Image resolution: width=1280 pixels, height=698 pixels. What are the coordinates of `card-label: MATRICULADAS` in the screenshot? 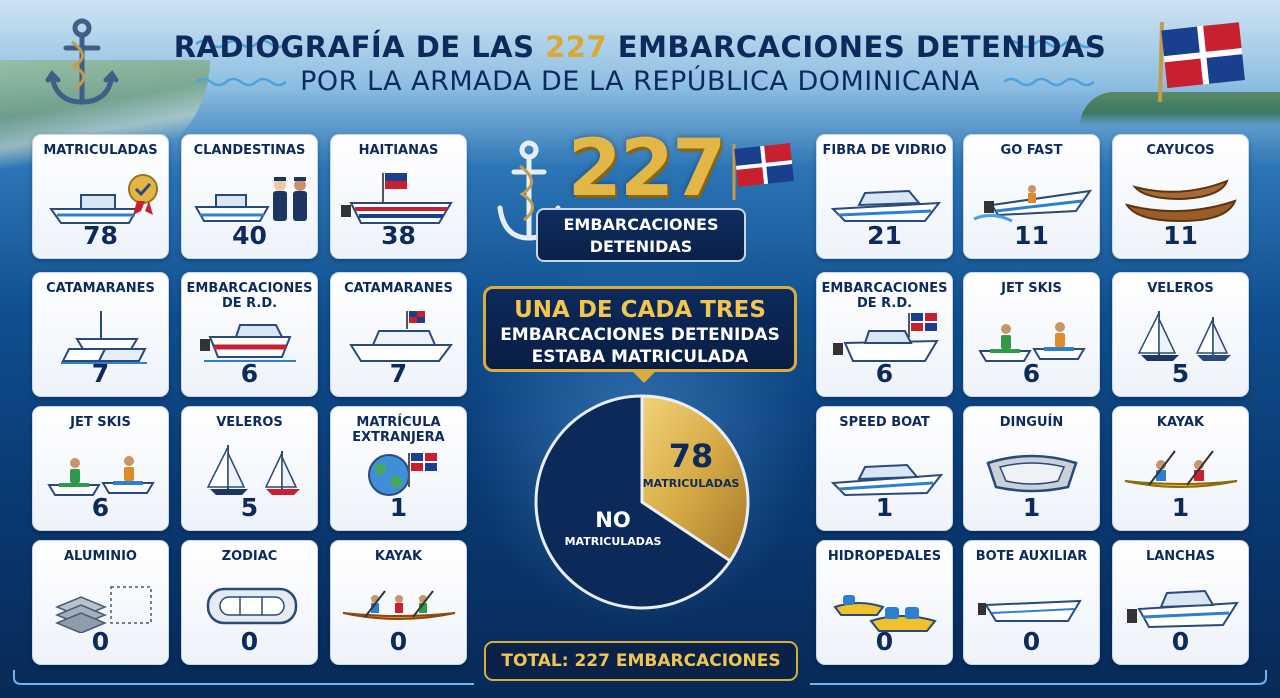 It's located at (100, 150).